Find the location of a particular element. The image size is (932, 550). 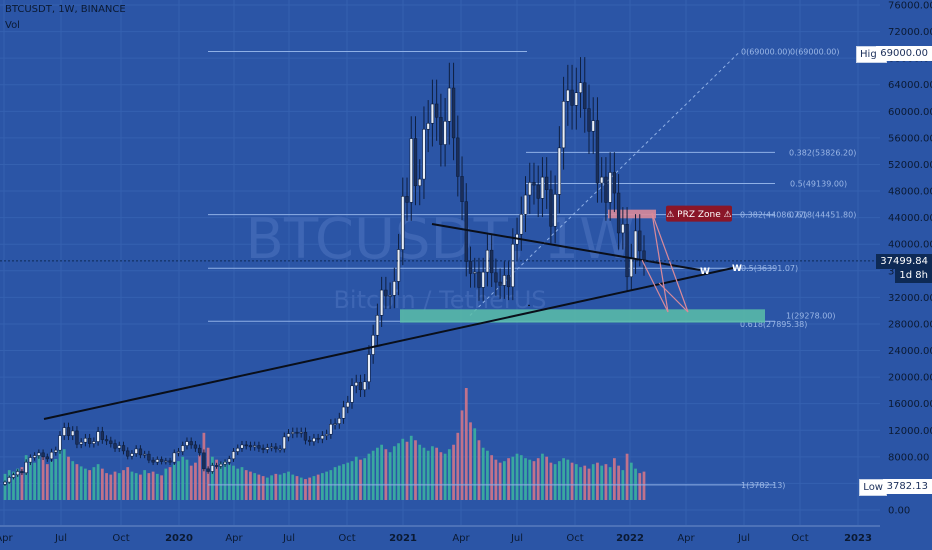

fib-label: 0.618(27895.38) is located at coordinates (773, 324).